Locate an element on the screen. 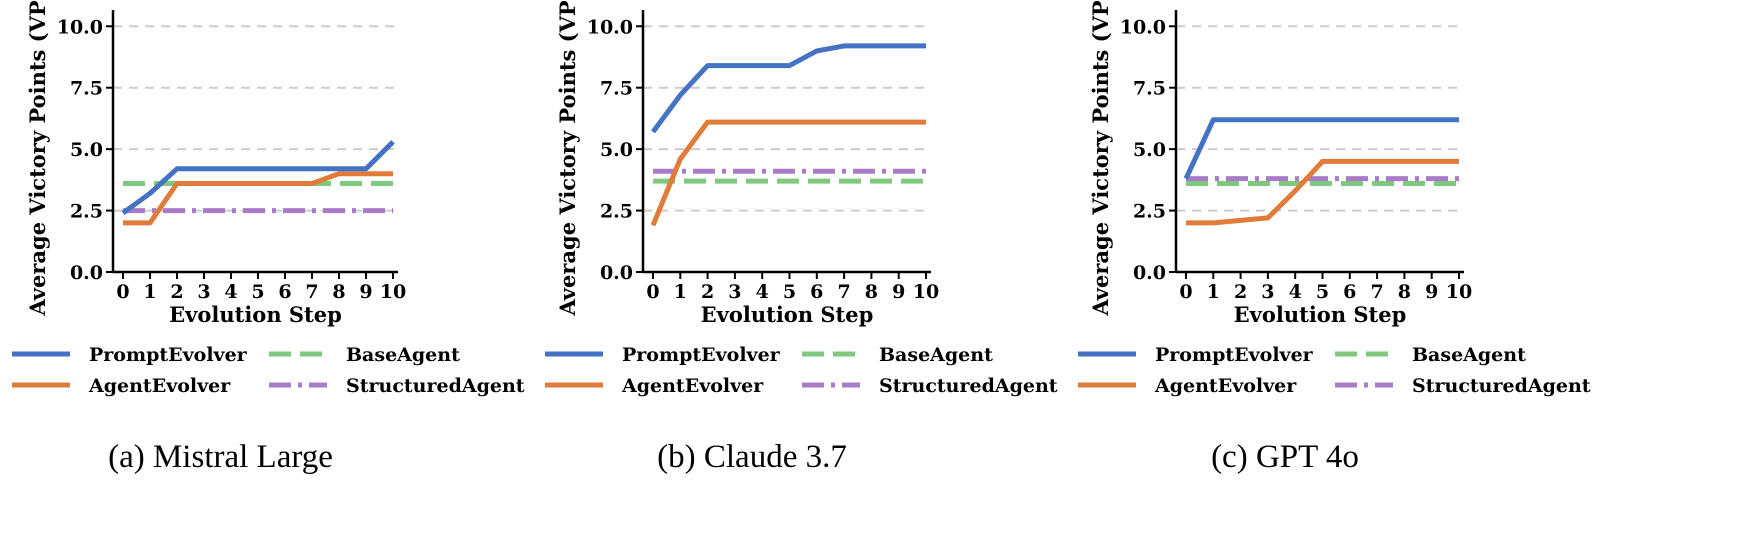  panel-caption: (b) Claude 3.7 is located at coordinates (752, 457).